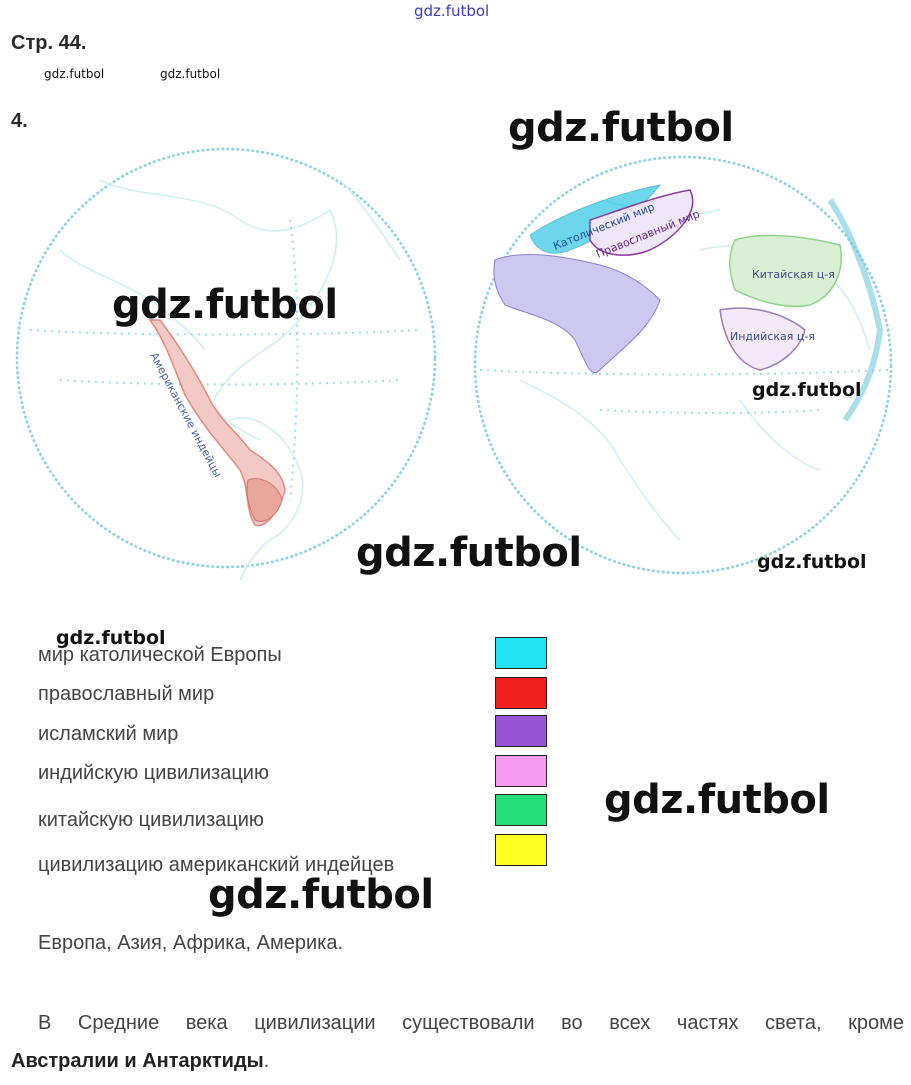 The height and width of the screenshot is (1085, 911). What do you see at coordinates (521, 850) in the screenshot?
I see `legend-swatch-american` at bounding box center [521, 850].